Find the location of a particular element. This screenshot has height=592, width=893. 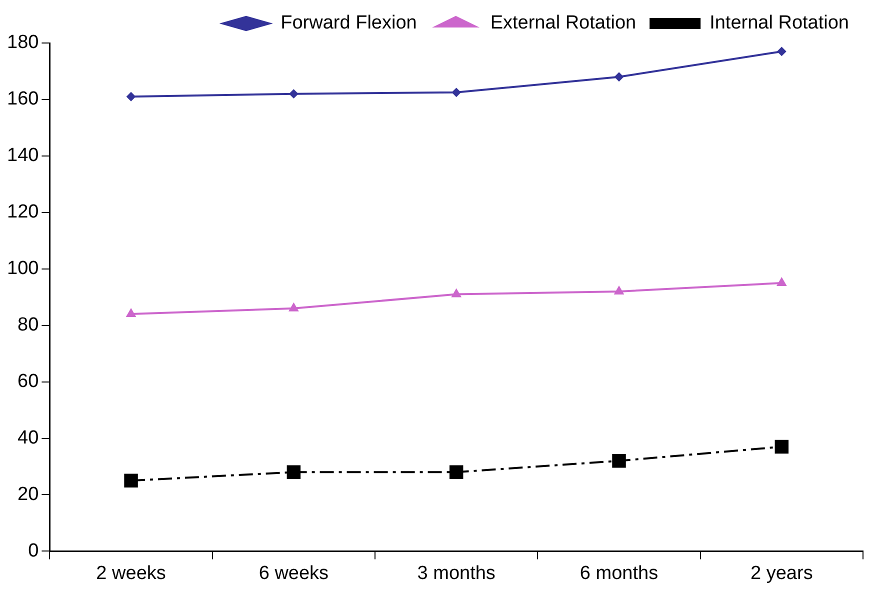

x-tick-label: 6 weeks is located at coordinates (293, 573).